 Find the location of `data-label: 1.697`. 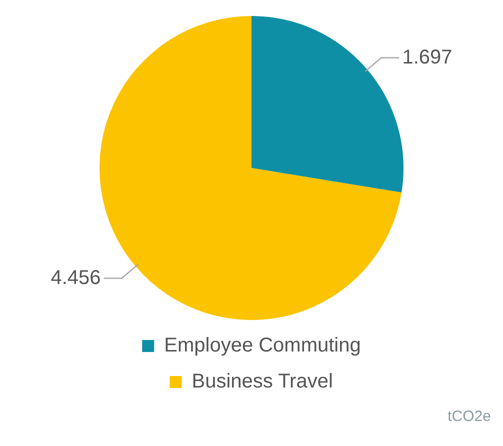

data-label: 1.697 is located at coordinates (427, 57).